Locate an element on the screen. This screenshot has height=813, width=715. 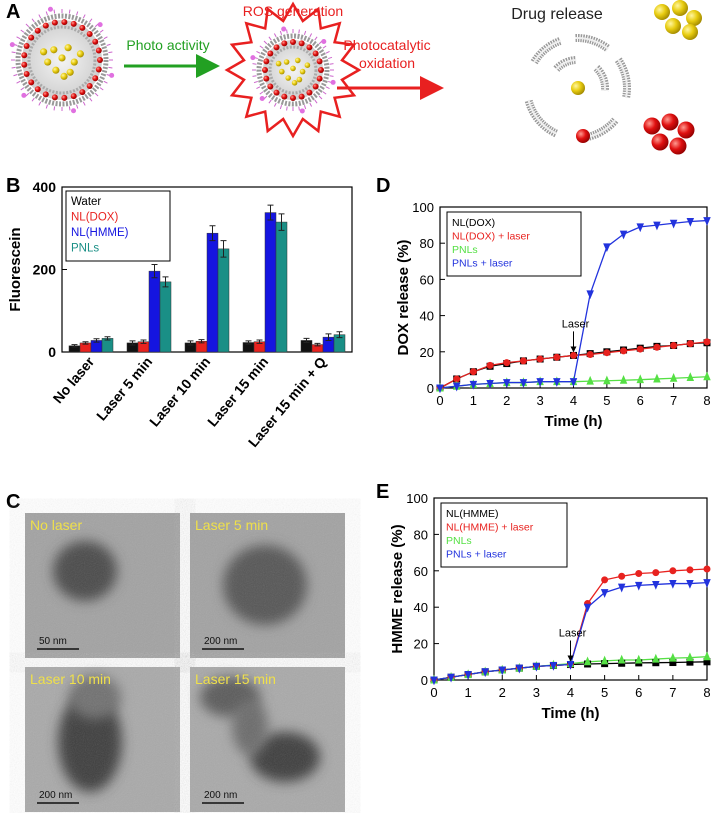
pink-dot is located at coordinates (262, 99).